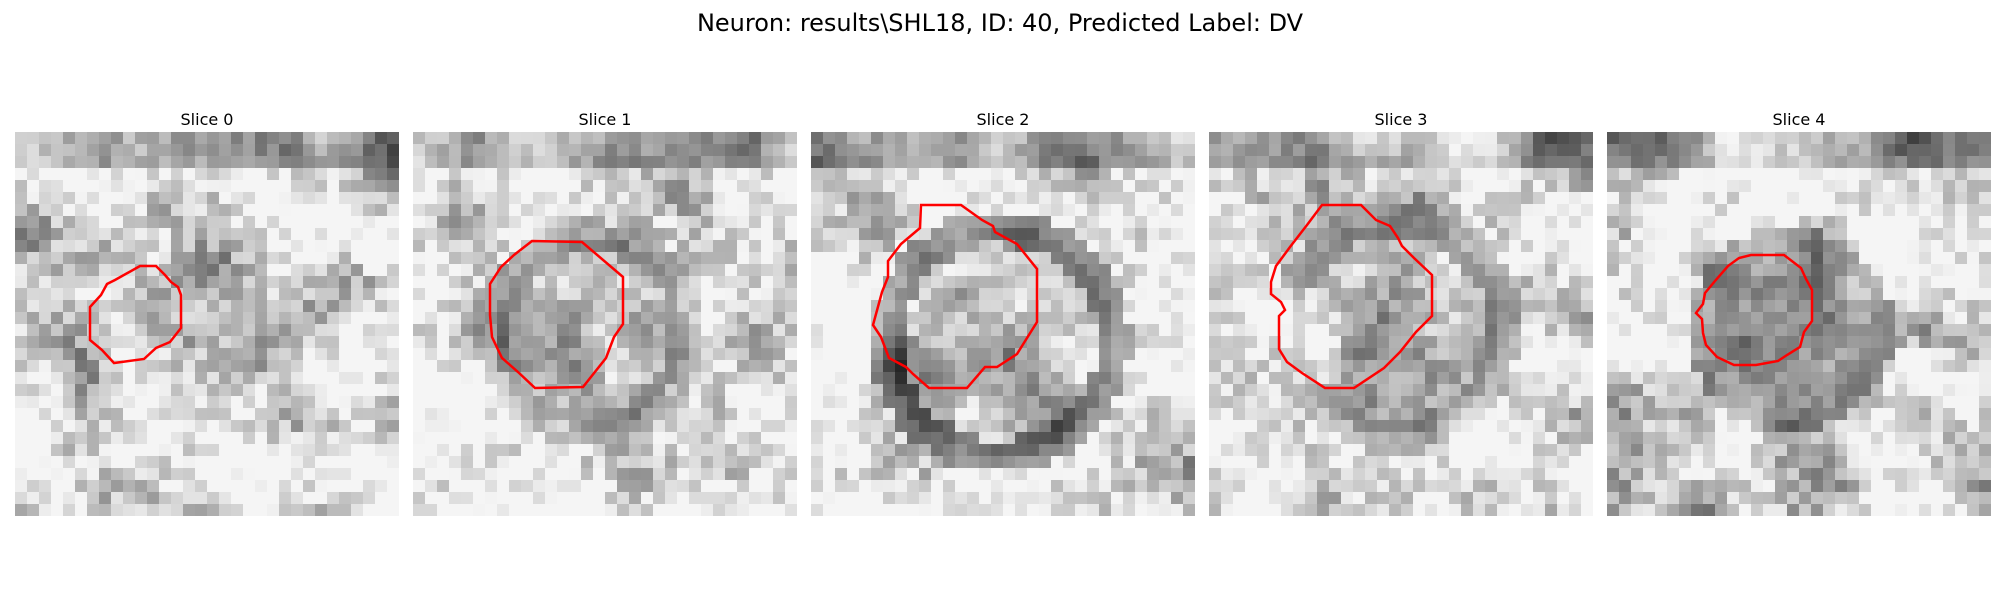  What do you see at coordinates (1003, 121) in the screenshot?
I see `slice-title-2: Slice 2` at bounding box center [1003, 121].